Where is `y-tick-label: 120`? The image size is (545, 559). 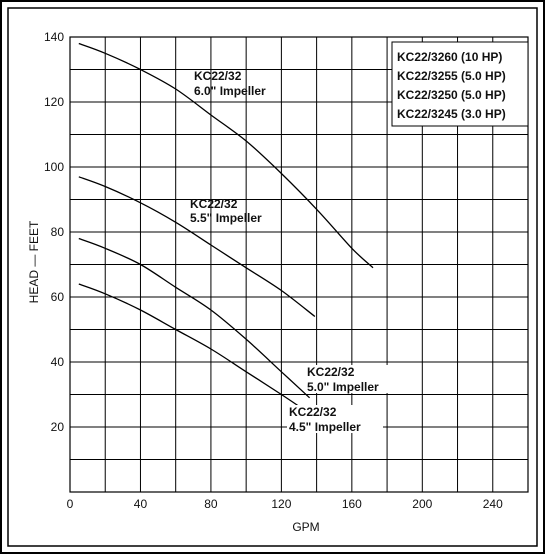 y-tick-label: 120 is located at coordinates (54, 102).